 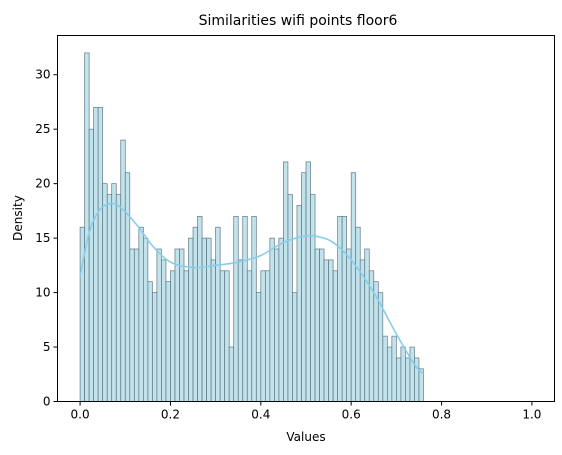 What do you see at coordinates (306, 411) in the screenshot?
I see `x-axis-ticks: 0.0 0.2 0.4 0.6 0.8 1.0` at bounding box center [306, 411].